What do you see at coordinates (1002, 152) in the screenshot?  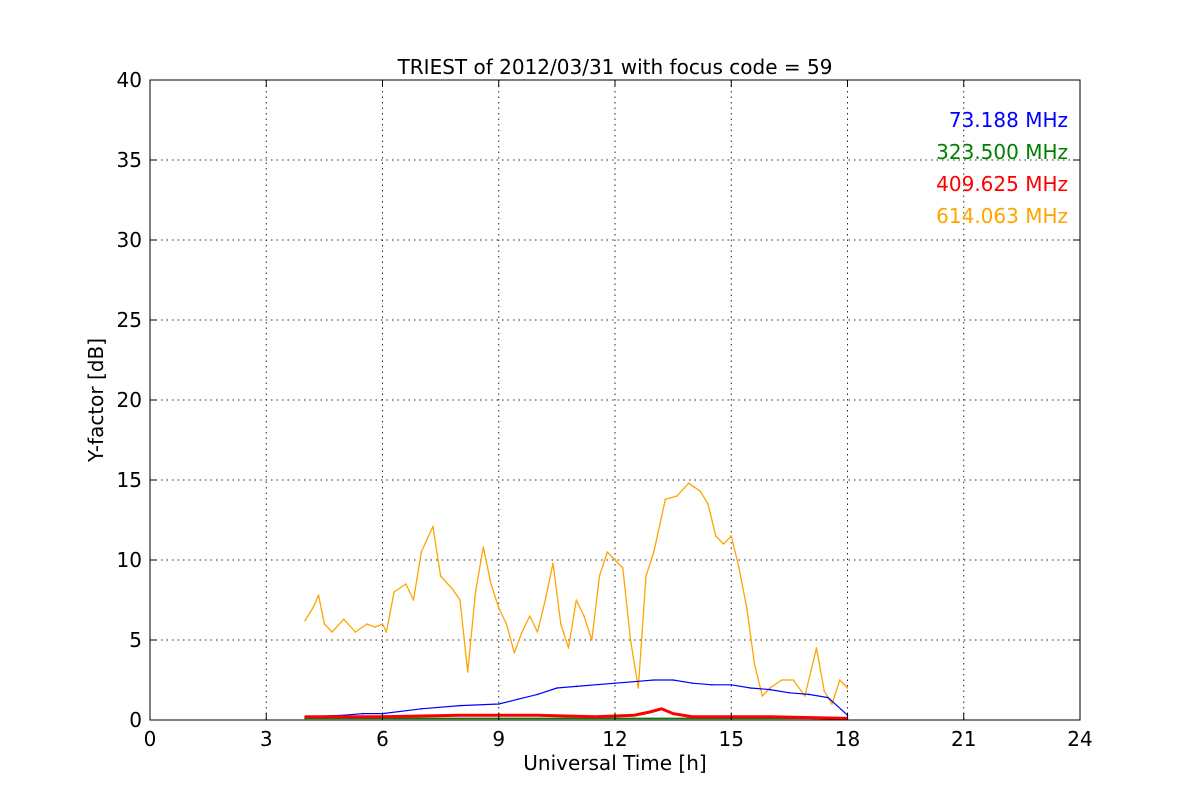 I see `legend-entry: 323.500 MHz` at bounding box center [1002, 152].